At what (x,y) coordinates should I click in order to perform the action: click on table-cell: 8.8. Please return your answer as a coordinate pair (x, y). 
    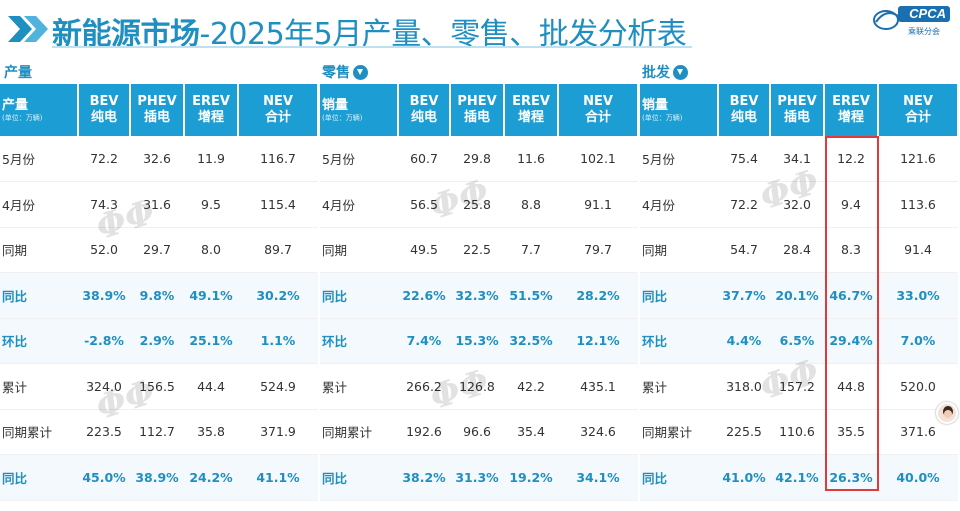
    Looking at the image, I should click on (531, 204).